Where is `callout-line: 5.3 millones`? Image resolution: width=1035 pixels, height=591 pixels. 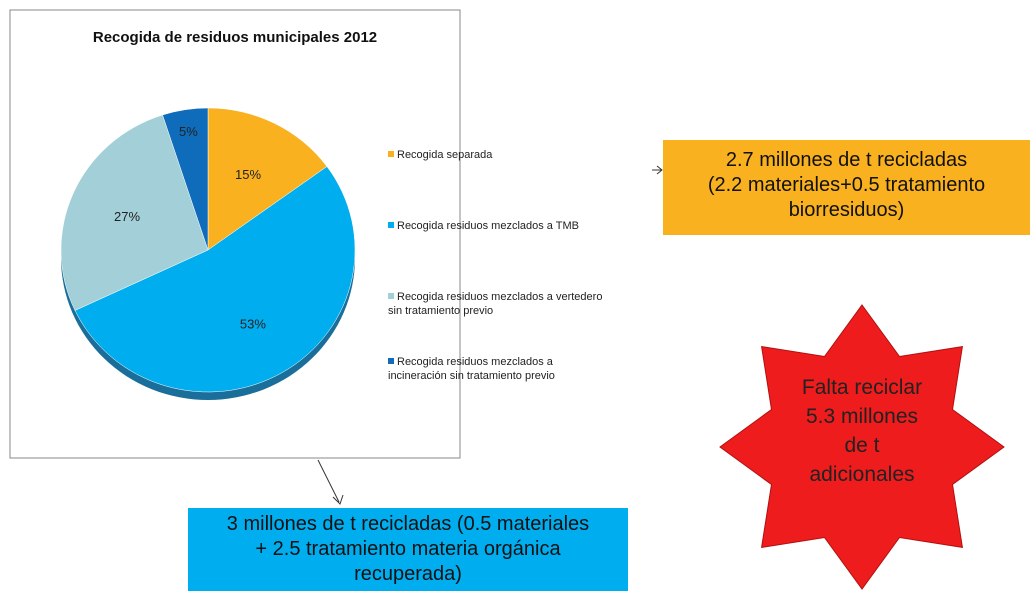 callout-line: 5.3 millones is located at coordinates (862, 416).